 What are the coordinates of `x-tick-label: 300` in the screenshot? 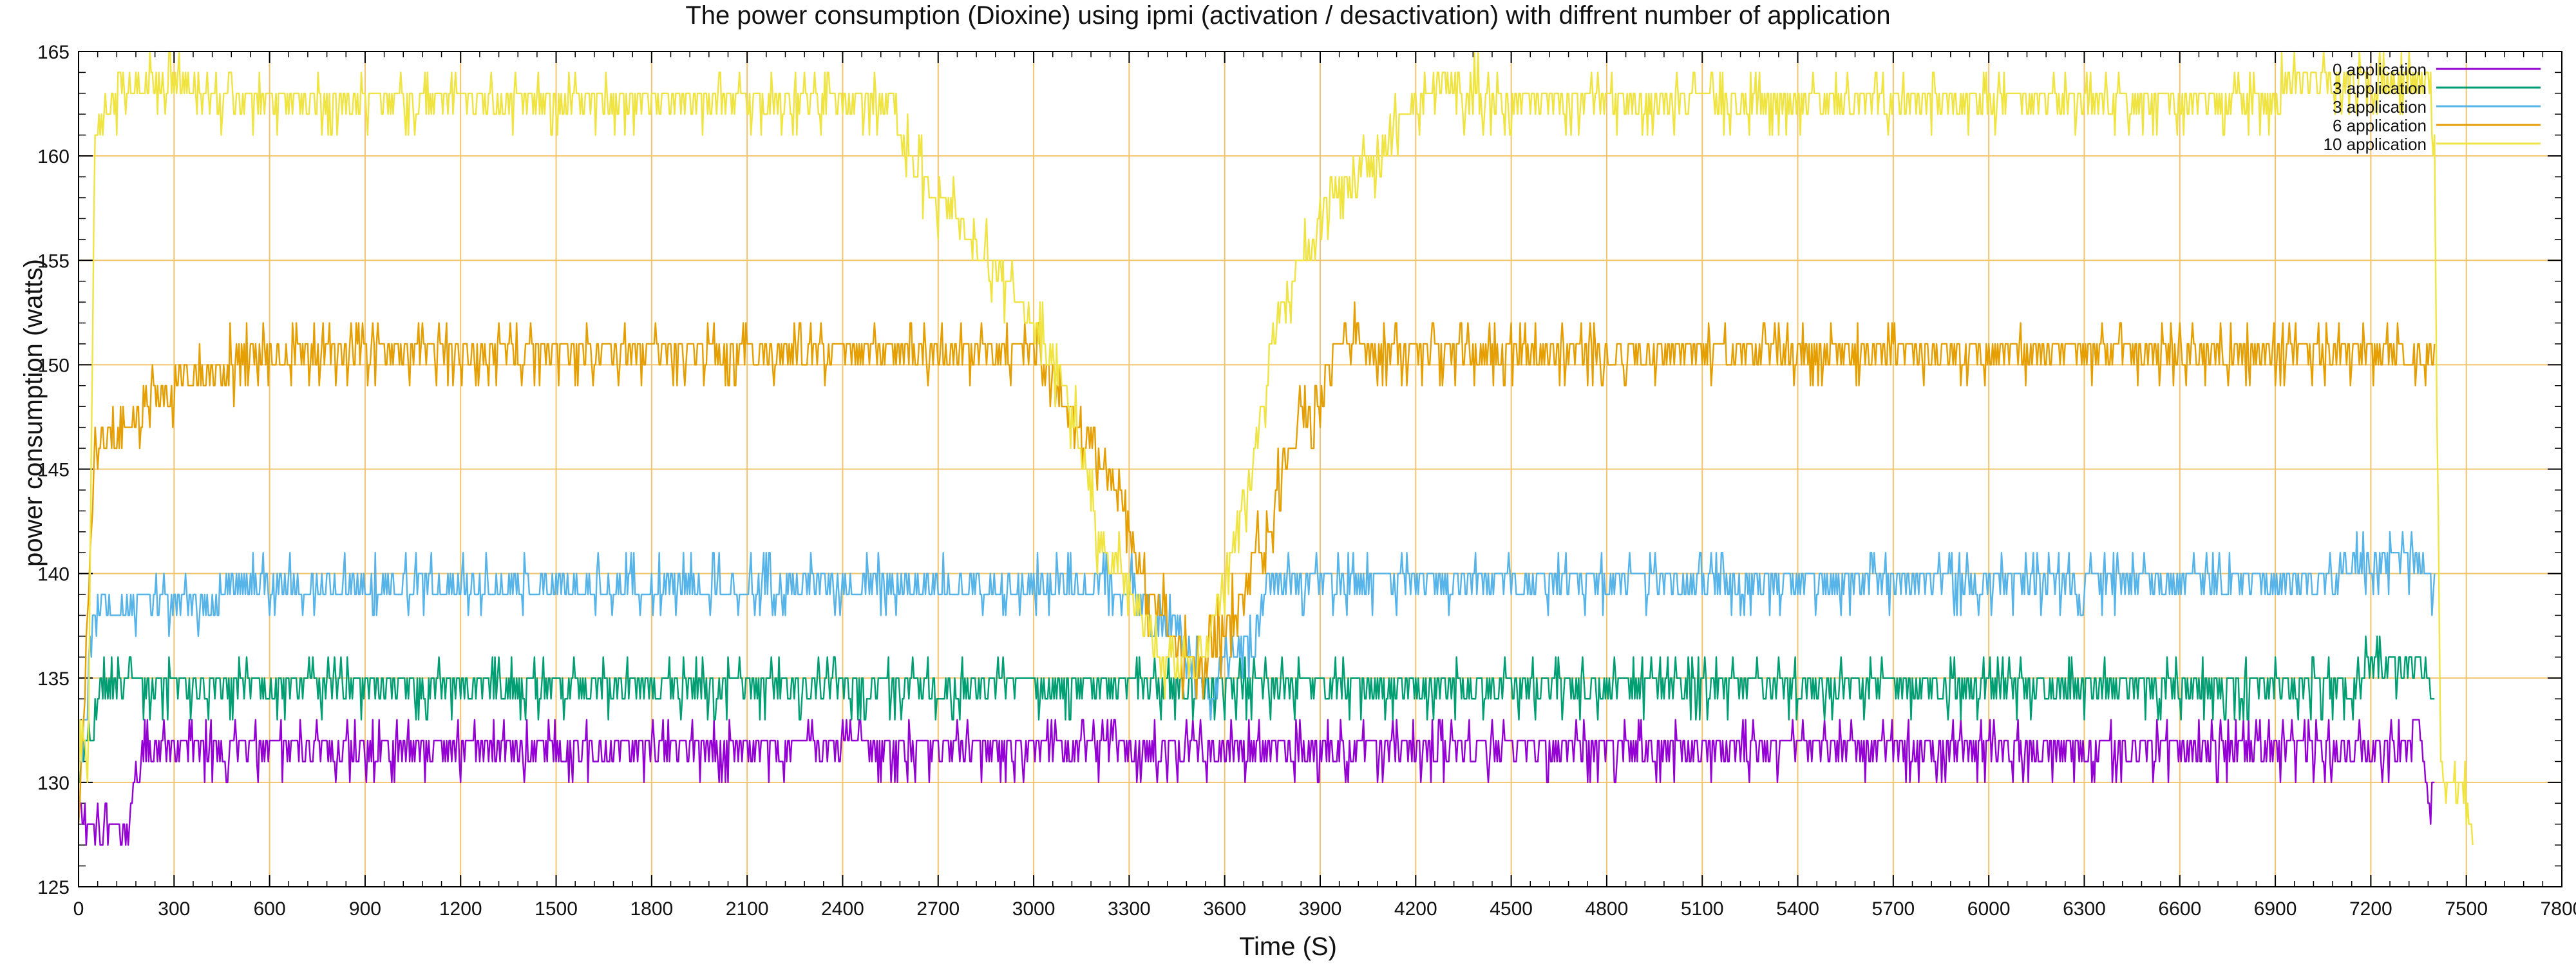 It's located at (174, 909).